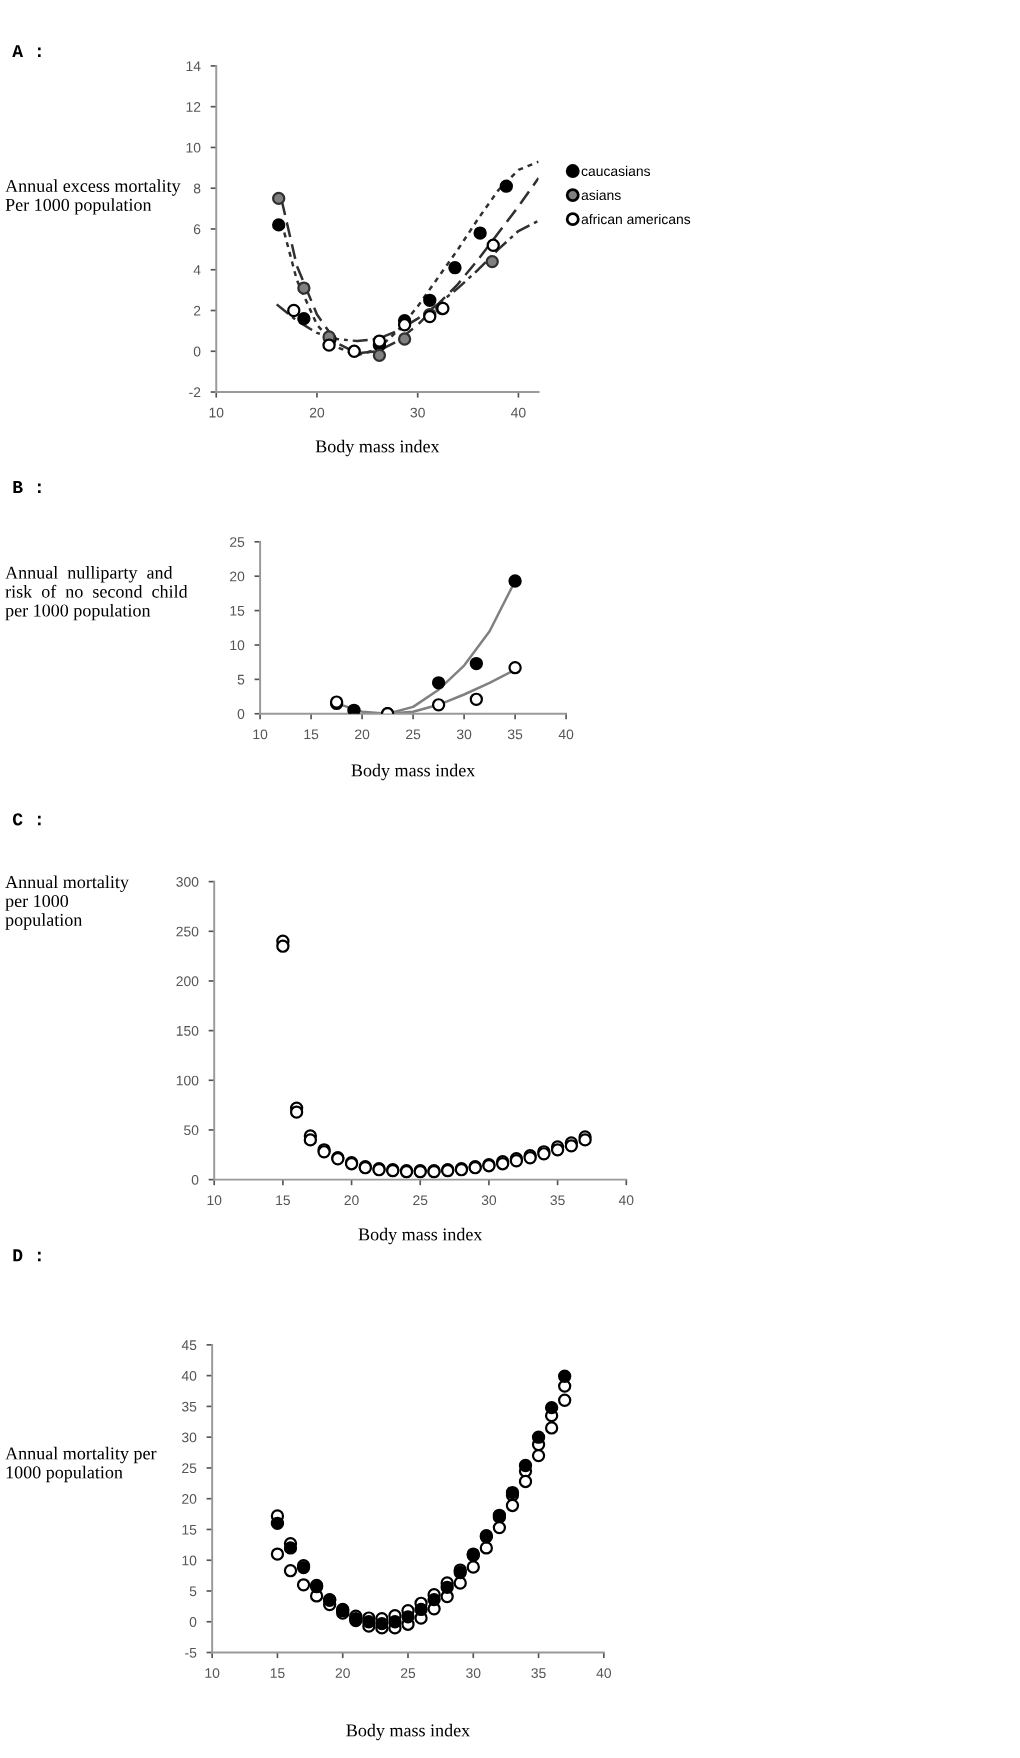 The image size is (1020, 1758). Describe the element at coordinates (26, 819) in the screenshot. I see `text: C :` at that location.